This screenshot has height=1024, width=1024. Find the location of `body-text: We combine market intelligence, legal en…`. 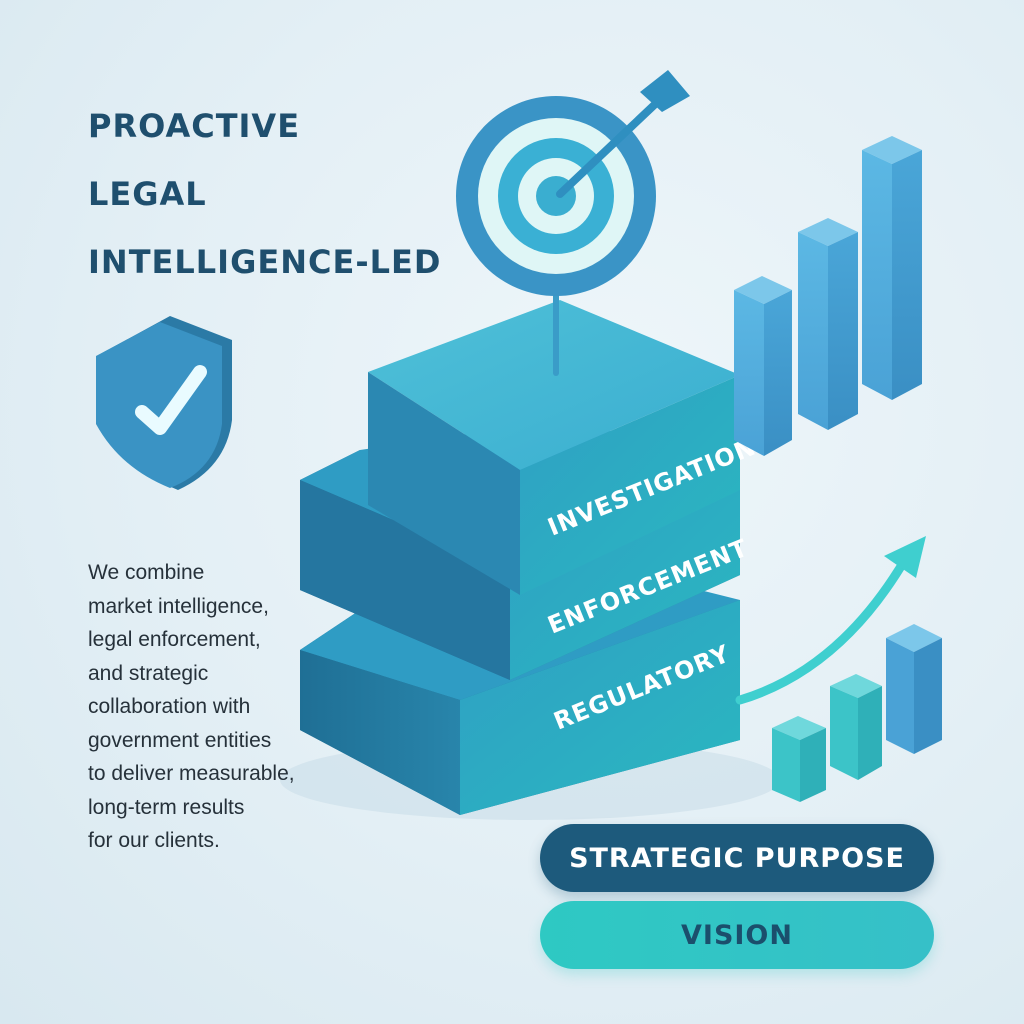

body-text: We combine market intelligence, legal en… is located at coordinates (218, 707).